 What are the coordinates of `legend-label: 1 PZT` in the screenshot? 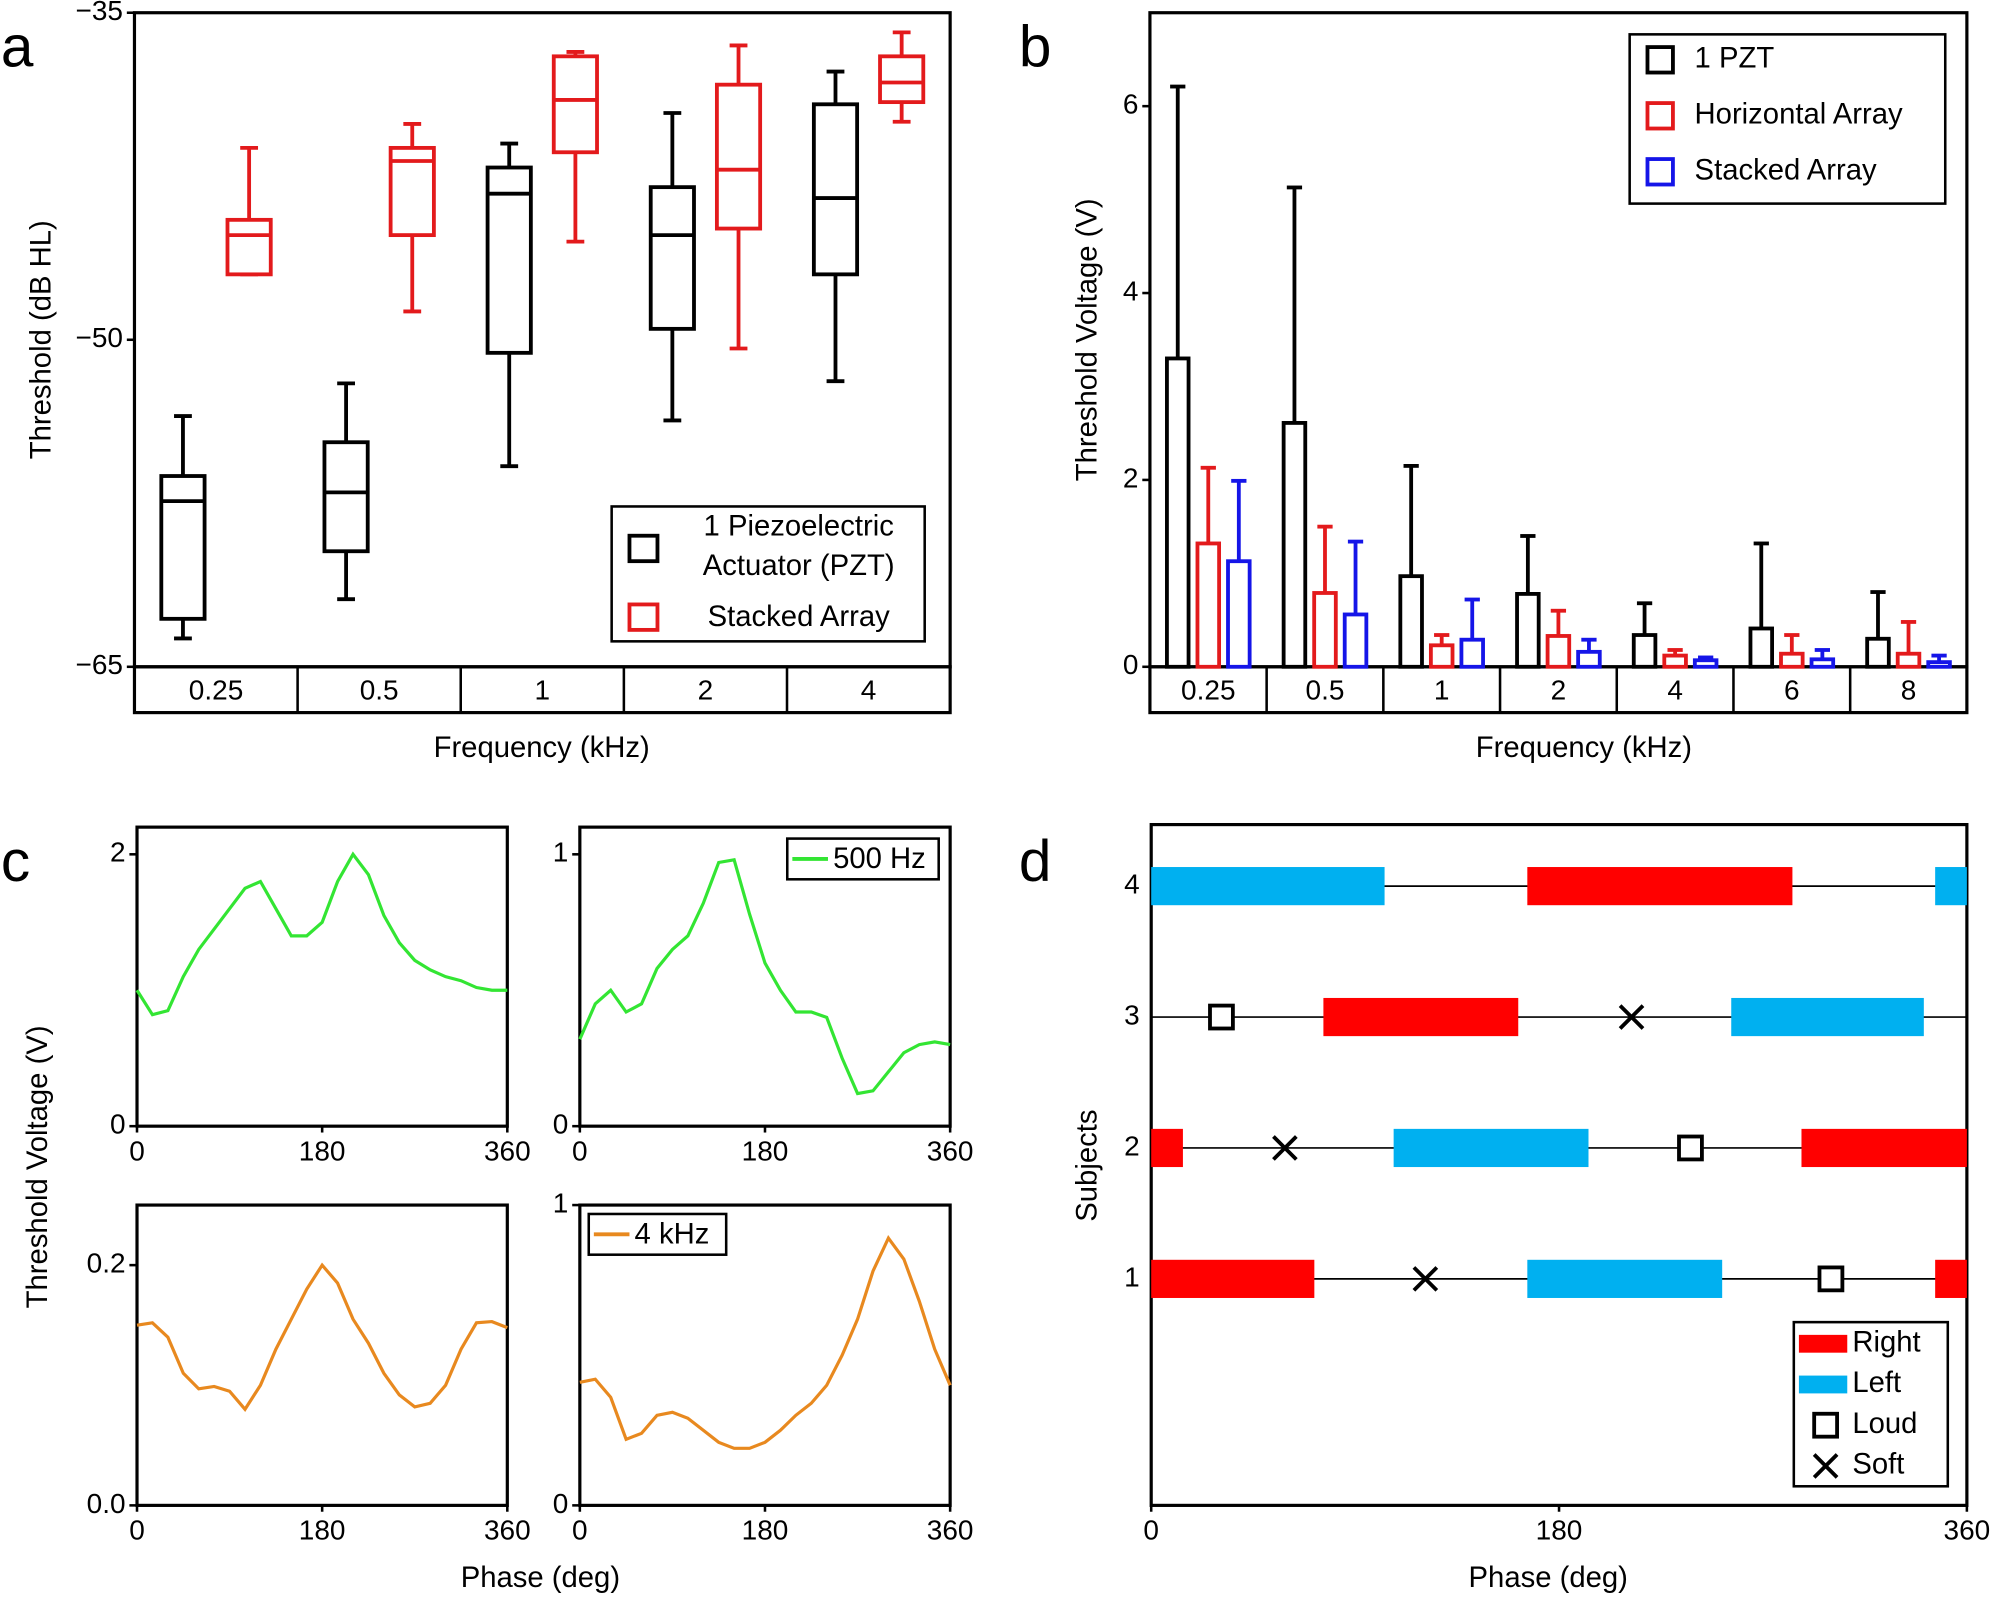 It's located at (1735, 59).